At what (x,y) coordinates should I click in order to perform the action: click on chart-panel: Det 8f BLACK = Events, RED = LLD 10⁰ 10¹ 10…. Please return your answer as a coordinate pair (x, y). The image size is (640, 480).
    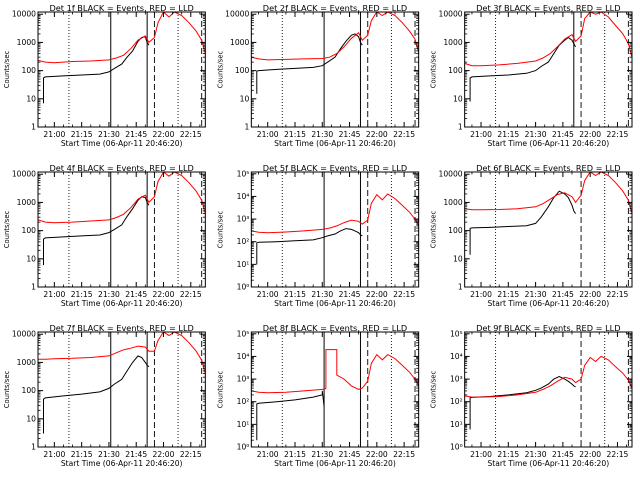
    Looking at the image, I should click on (318, 395).